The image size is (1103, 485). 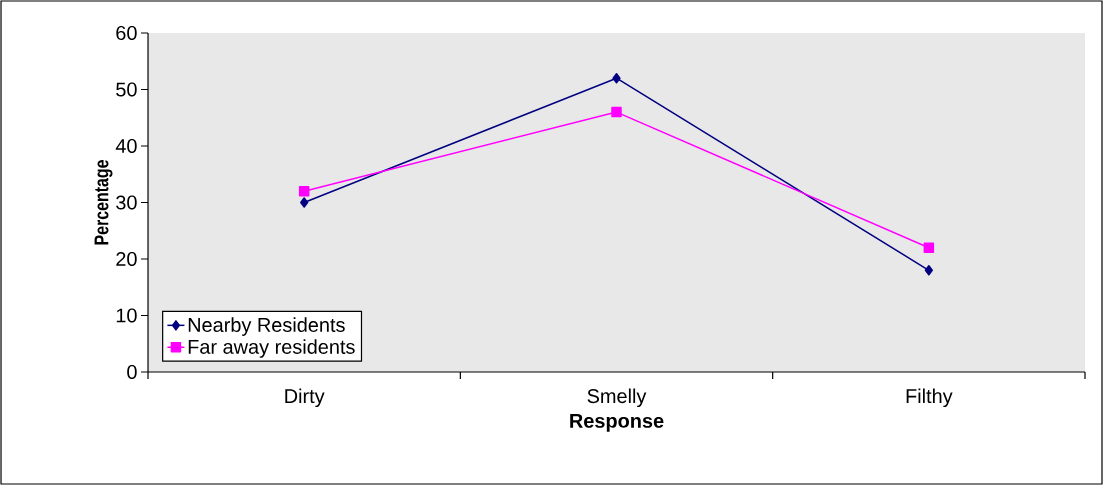 I want to click on x-tick-label: Dirty, so click(x=305, y=398).